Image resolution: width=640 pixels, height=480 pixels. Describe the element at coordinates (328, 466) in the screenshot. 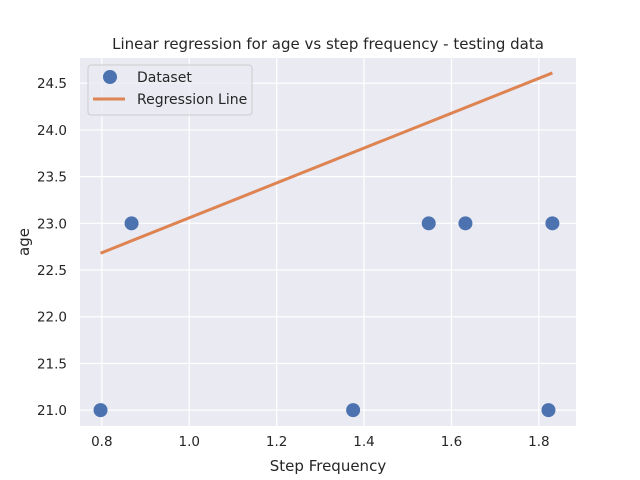

I see `x-axis-label: Step Frequency` at that location.